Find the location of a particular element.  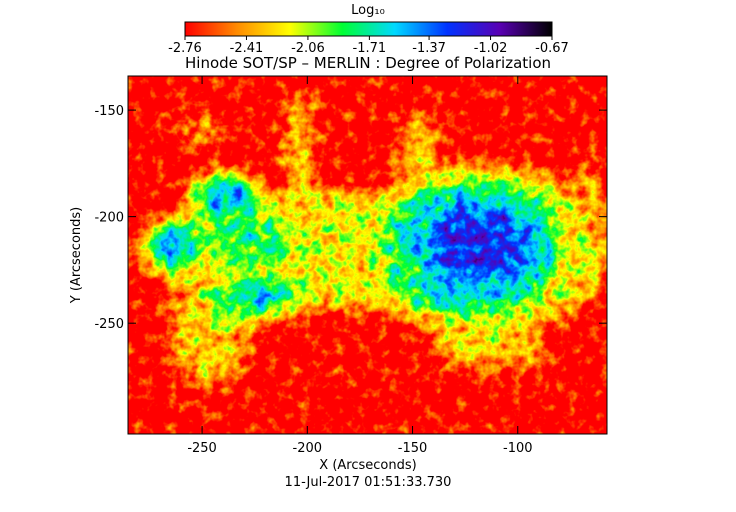

colorbar-tick-label: -1.37 is located at coordinates (429, 48).